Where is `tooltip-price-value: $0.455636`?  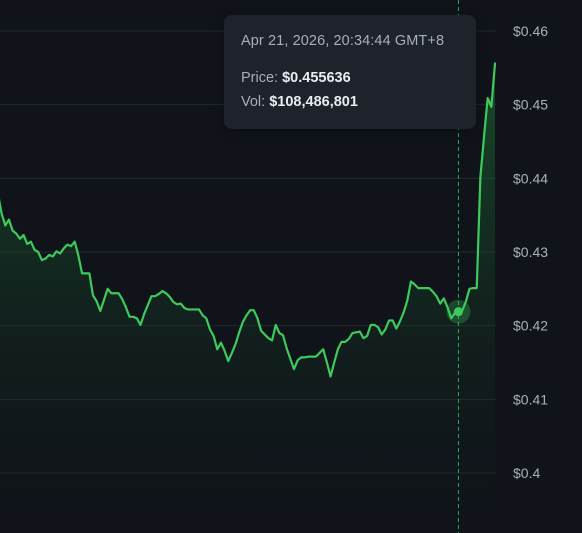
tooltip-price-value: $0.455636 is located at coordinates (316, 78).